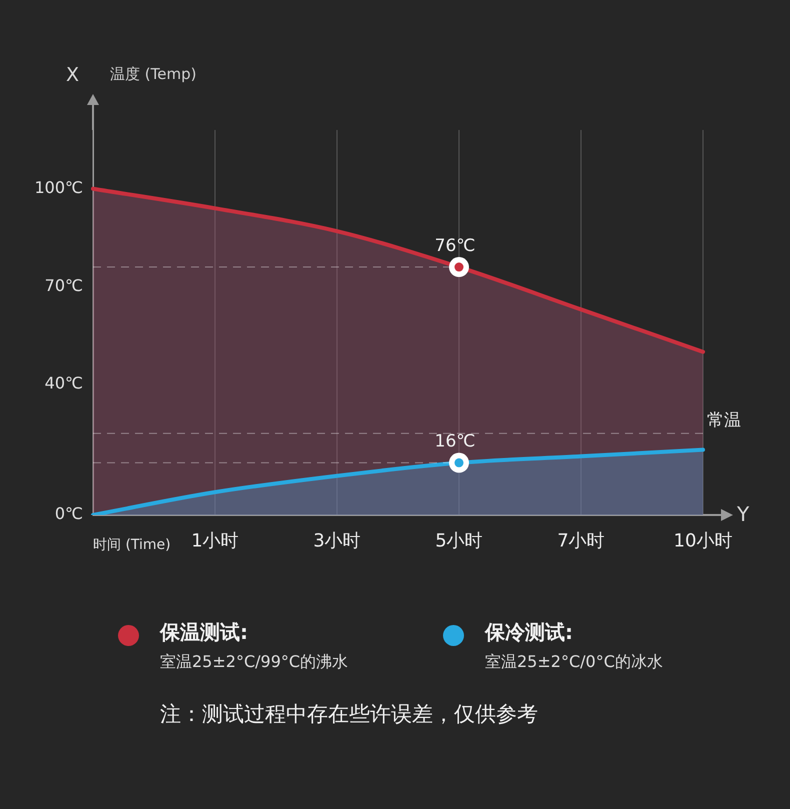 The image size is (790, 809). I want to click on y-tick-label: 0℃, so click(68, 514).